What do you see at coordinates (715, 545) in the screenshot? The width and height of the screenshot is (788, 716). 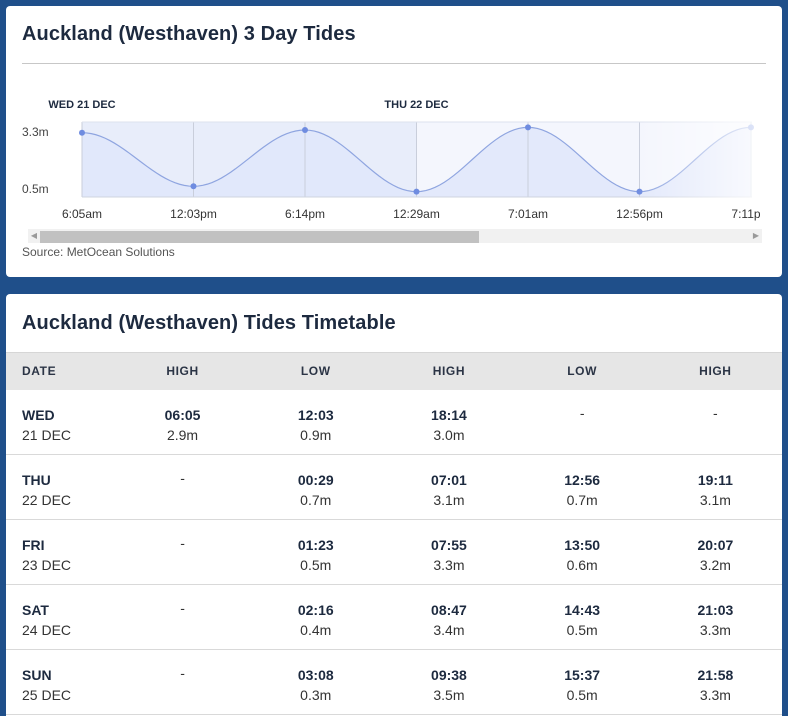 I see `tide-time: 20:07` at bounding box center [715, 545].